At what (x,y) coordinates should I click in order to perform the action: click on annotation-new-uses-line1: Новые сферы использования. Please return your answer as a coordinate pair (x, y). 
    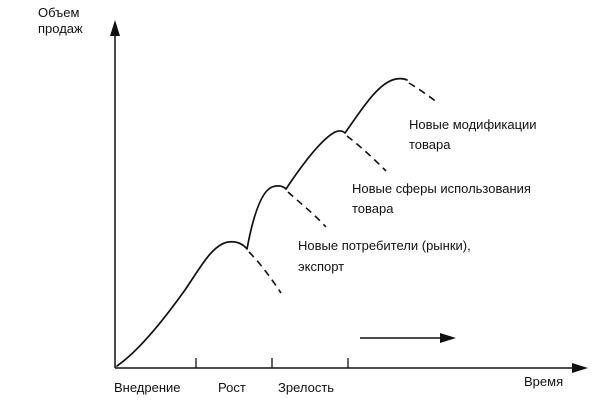
    Looking at the image, I should click on (441, 188).